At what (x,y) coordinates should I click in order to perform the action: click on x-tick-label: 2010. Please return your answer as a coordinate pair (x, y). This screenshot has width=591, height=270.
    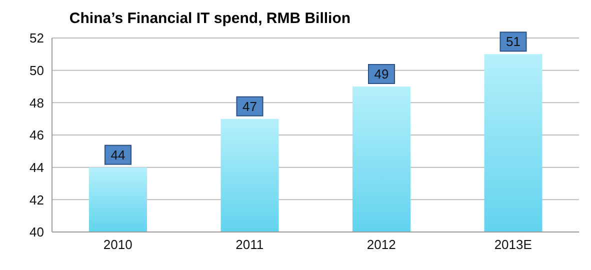
    Looking at the image, I should click on (117, 244).